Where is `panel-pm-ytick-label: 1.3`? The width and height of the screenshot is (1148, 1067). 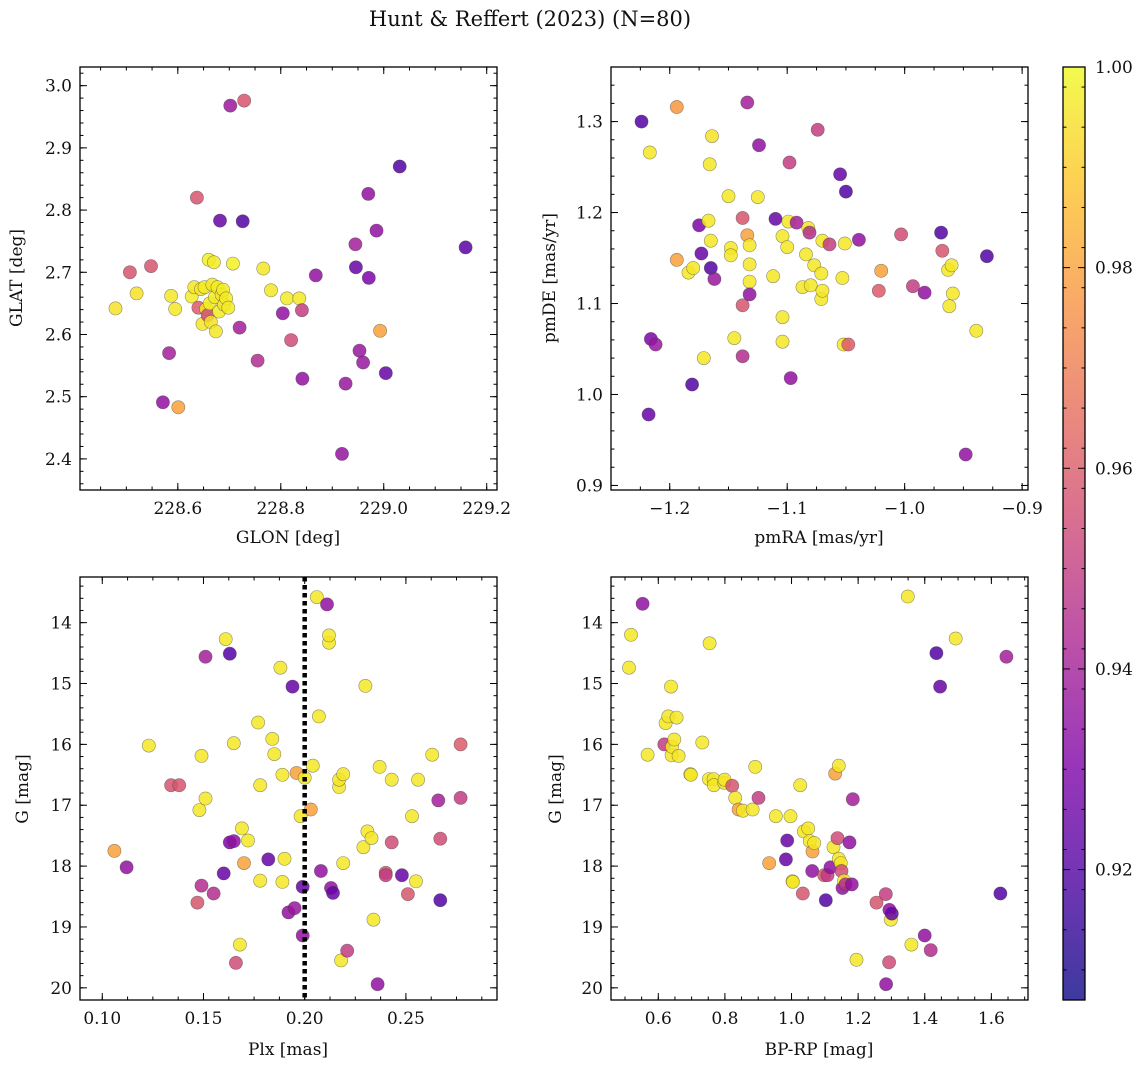 panel-pm-ytick-label: 1.3 is located at coordinates (589, 123).